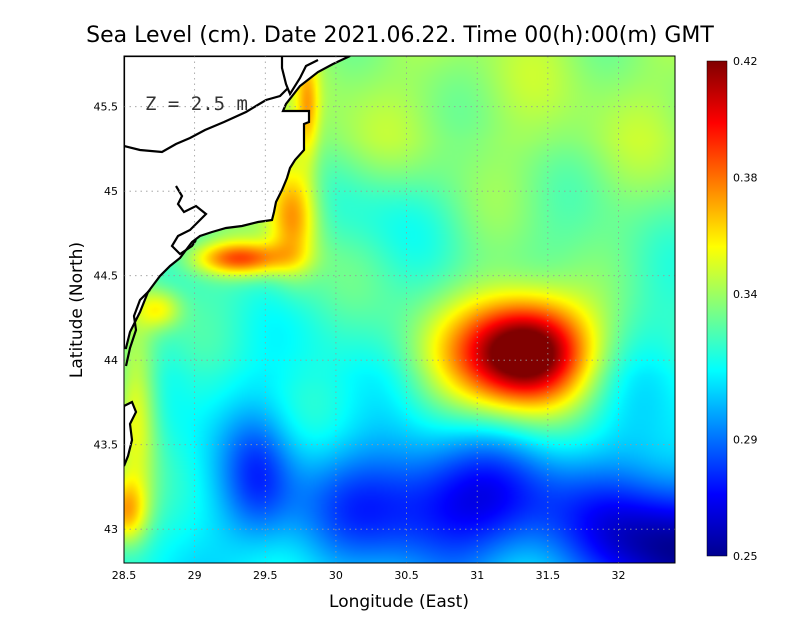  Describe the element at coordinates (131, 433) in the screenshot. I see `coastline-south` at that location.